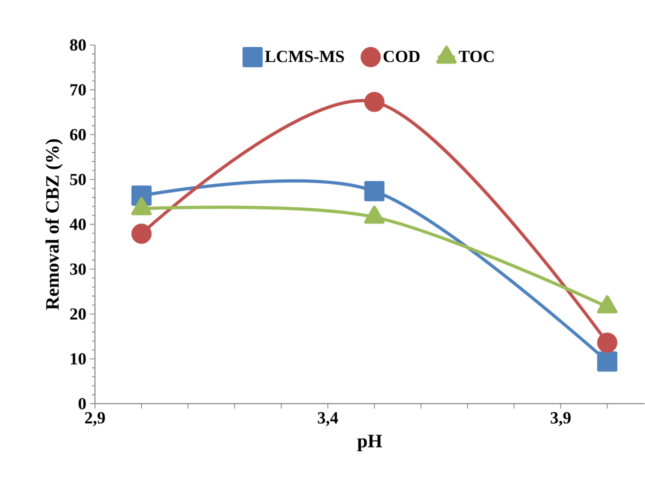 Image resolution: width=645 pixels, height=487 pixels. Describe the element at coordinates (78, 359) in the screenshot. I see `y-tick-label: 10` at that location.